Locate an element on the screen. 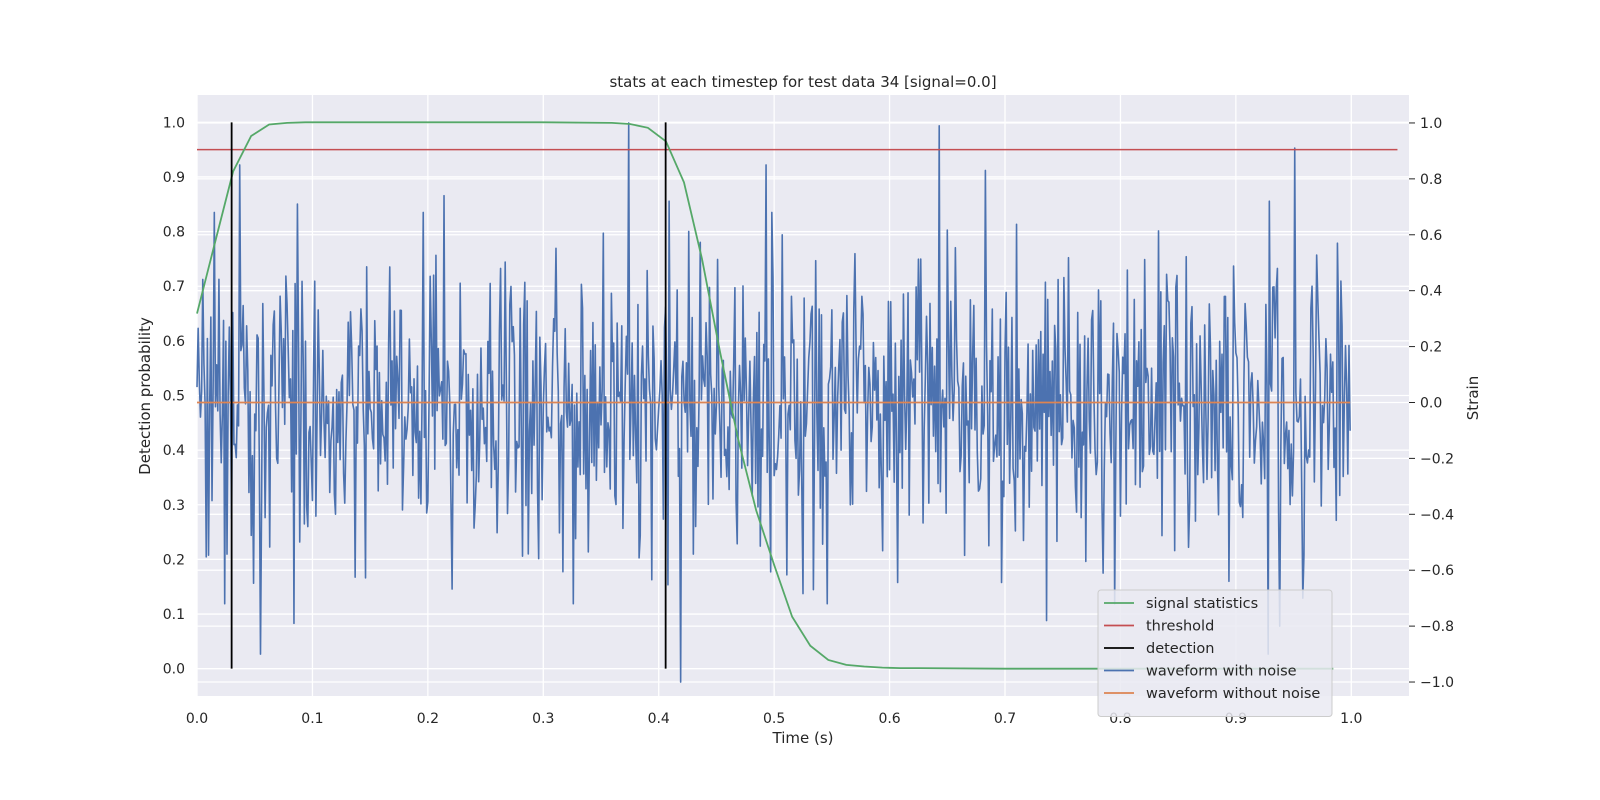  x-tick-label: 0.3 is located at coordinates (543, 719).